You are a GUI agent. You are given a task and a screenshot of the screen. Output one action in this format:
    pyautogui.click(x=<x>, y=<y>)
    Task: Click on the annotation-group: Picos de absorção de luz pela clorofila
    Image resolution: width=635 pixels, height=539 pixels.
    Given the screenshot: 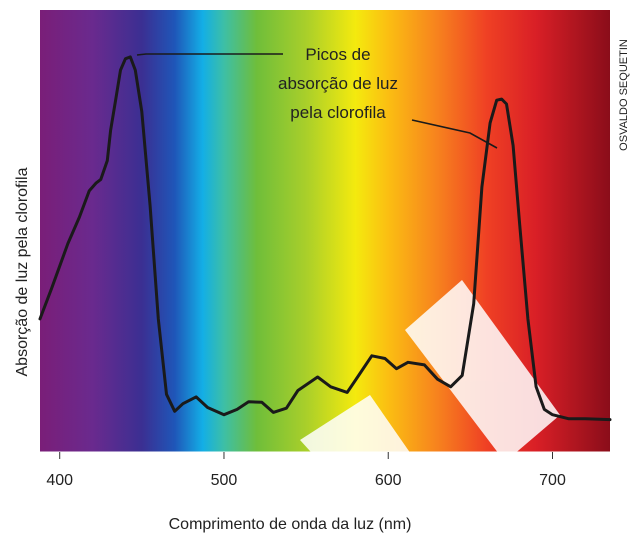 What is the action you would take?
    pyautogui.click(x=317, y=97)
    